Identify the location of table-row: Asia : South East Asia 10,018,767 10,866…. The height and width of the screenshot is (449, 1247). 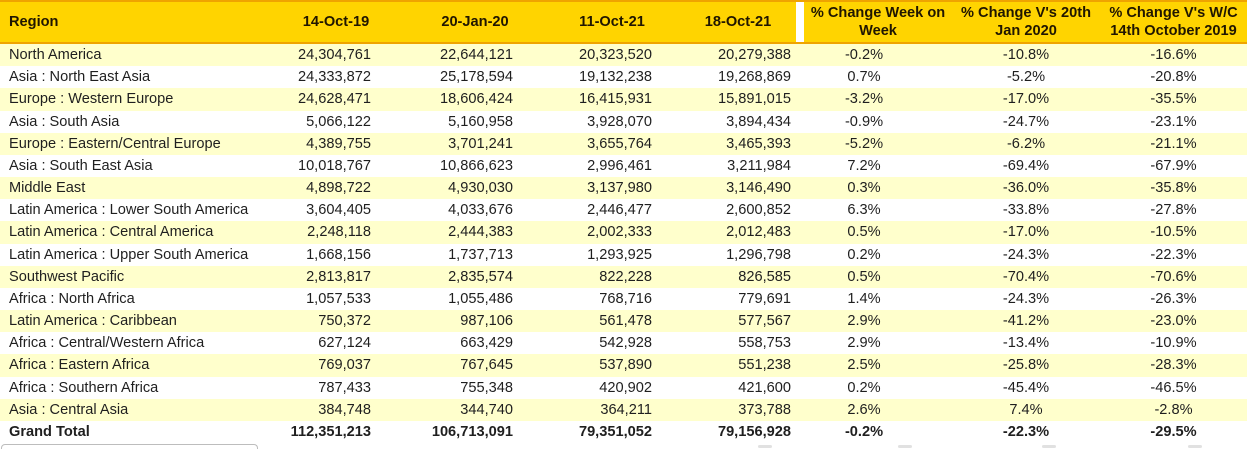
(623, 166).